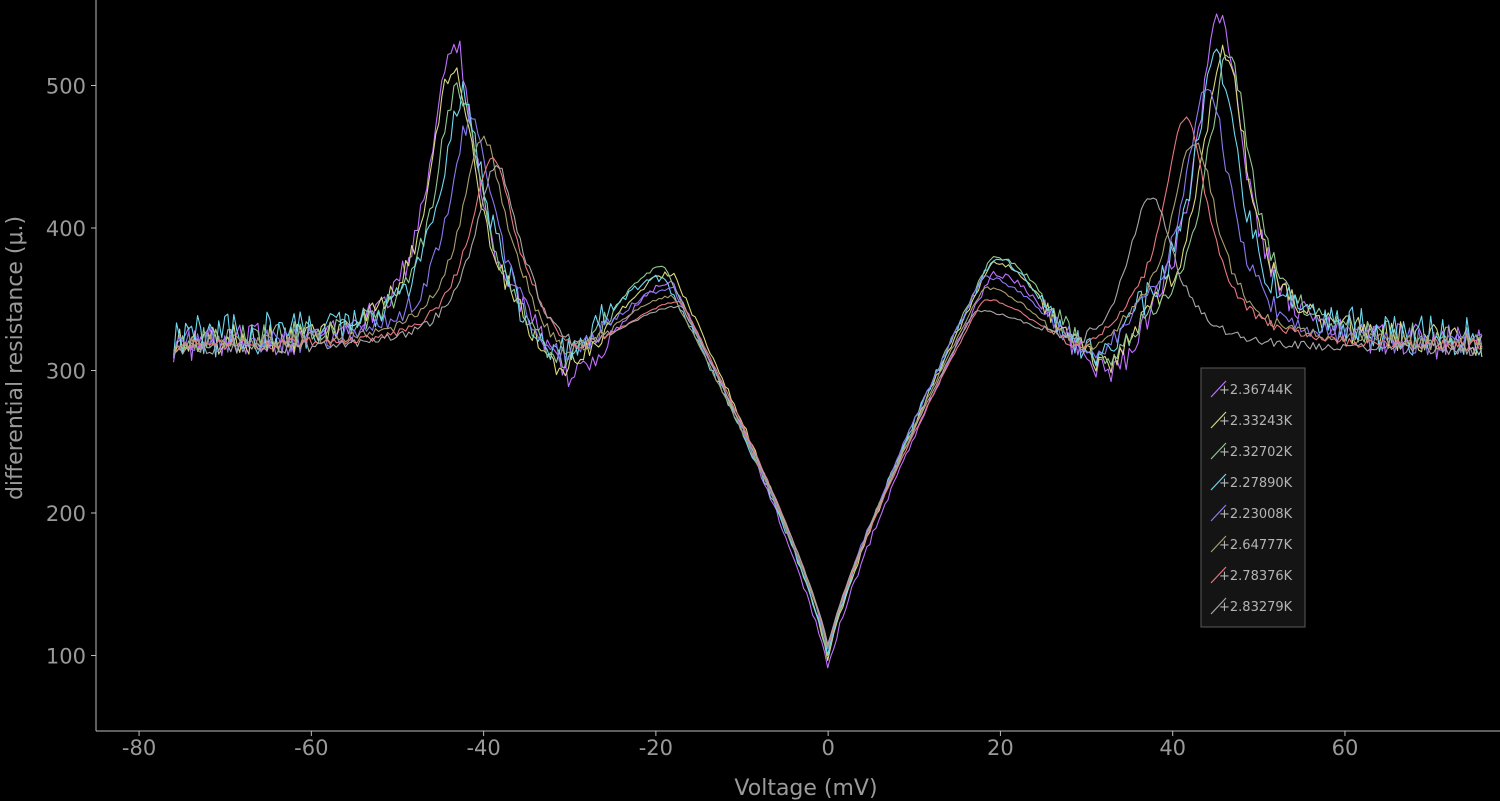  Describe the element at coordinates (656, 748) in the screenshot. I see `x-tick-label: -20` at that location.